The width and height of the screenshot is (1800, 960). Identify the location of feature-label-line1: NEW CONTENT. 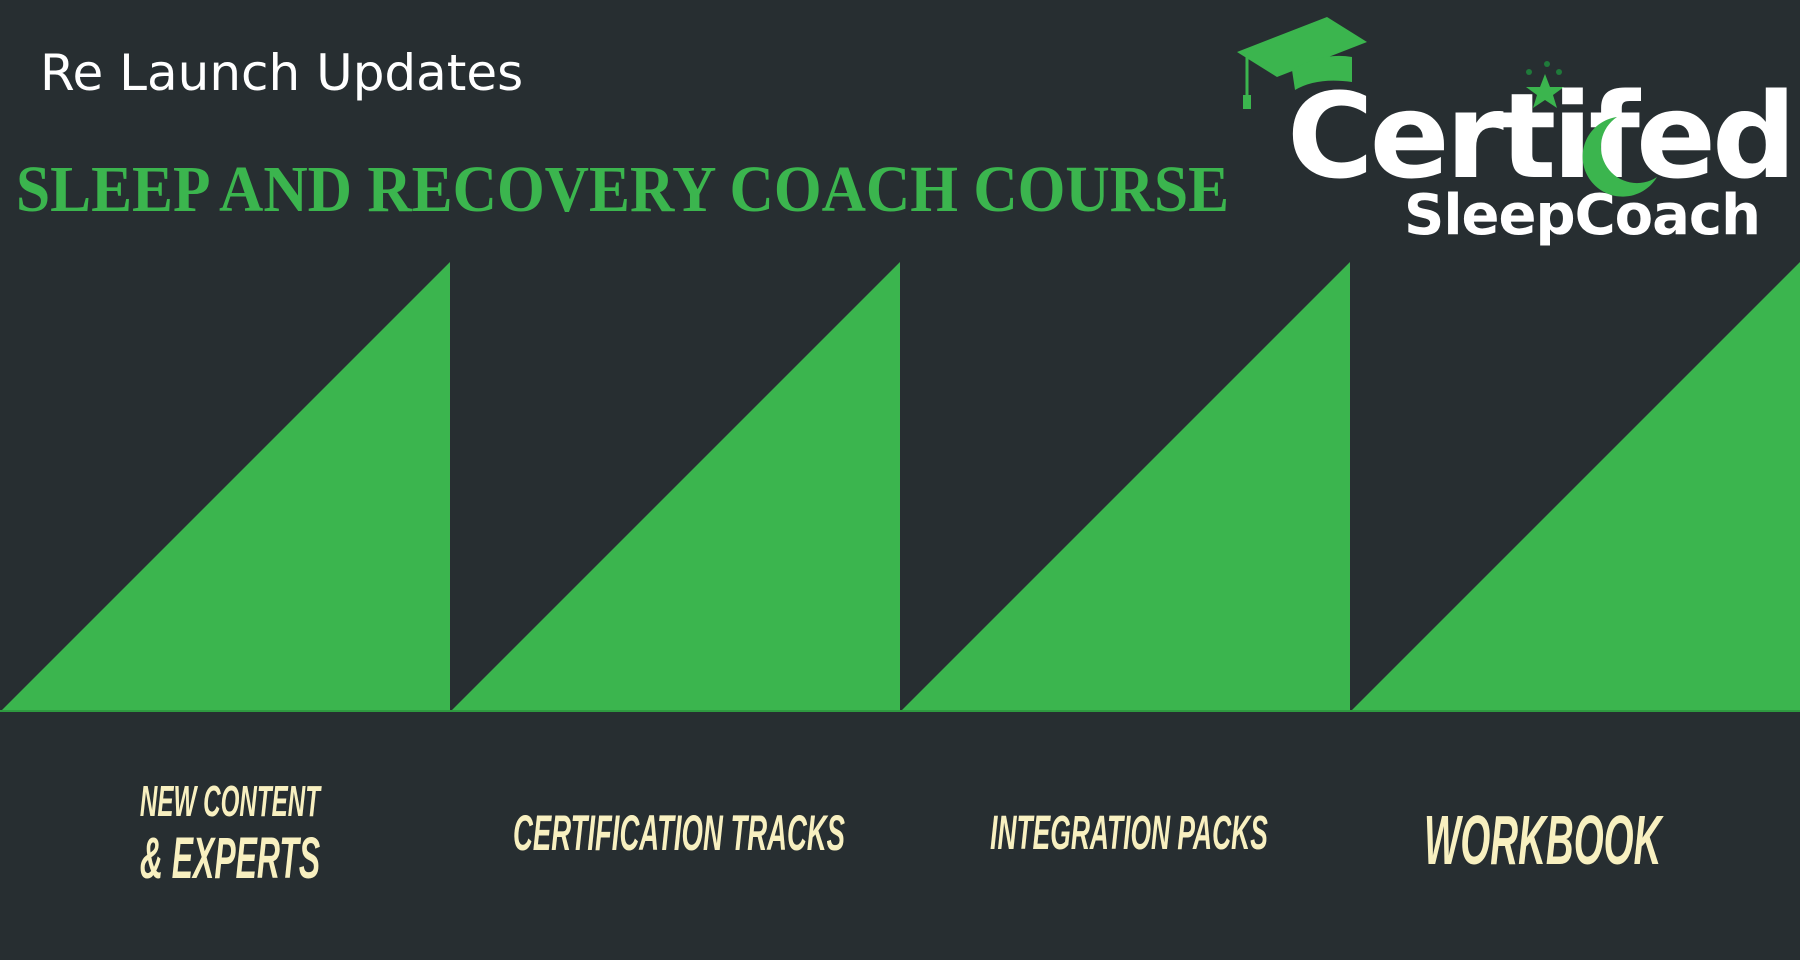
(230, 801).